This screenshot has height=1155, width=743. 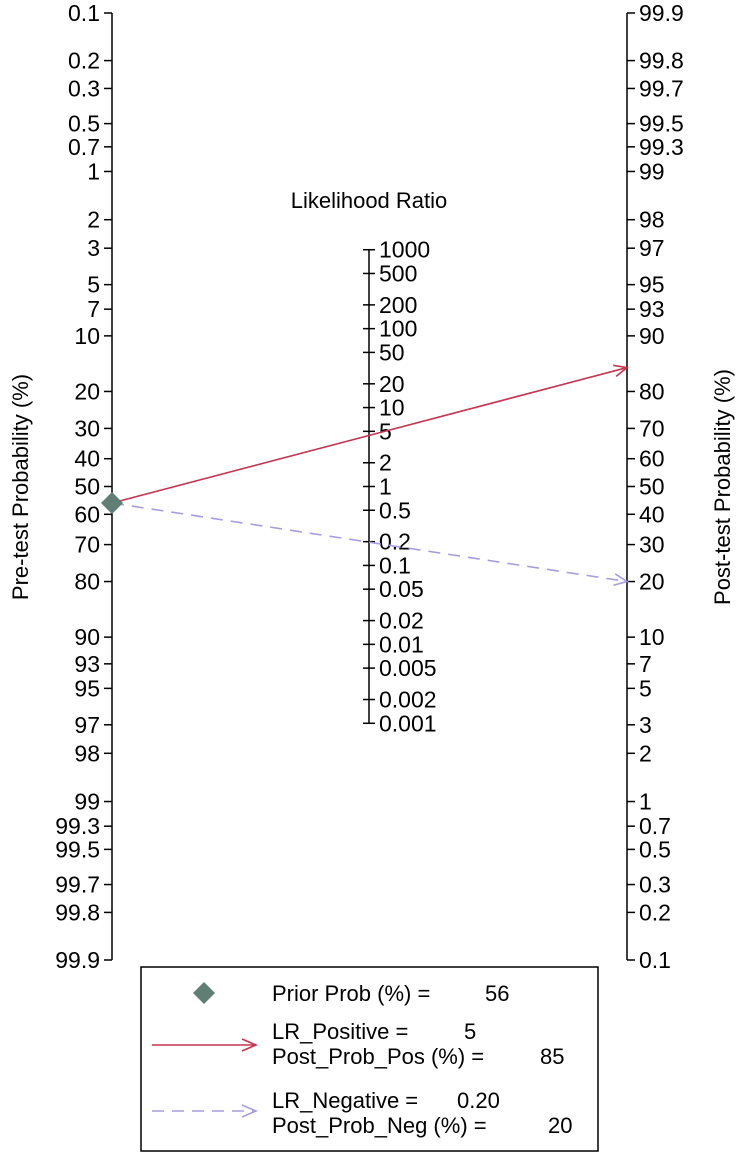 I want to click on pretest-tick-label: 50, so click(x=87, y=487).